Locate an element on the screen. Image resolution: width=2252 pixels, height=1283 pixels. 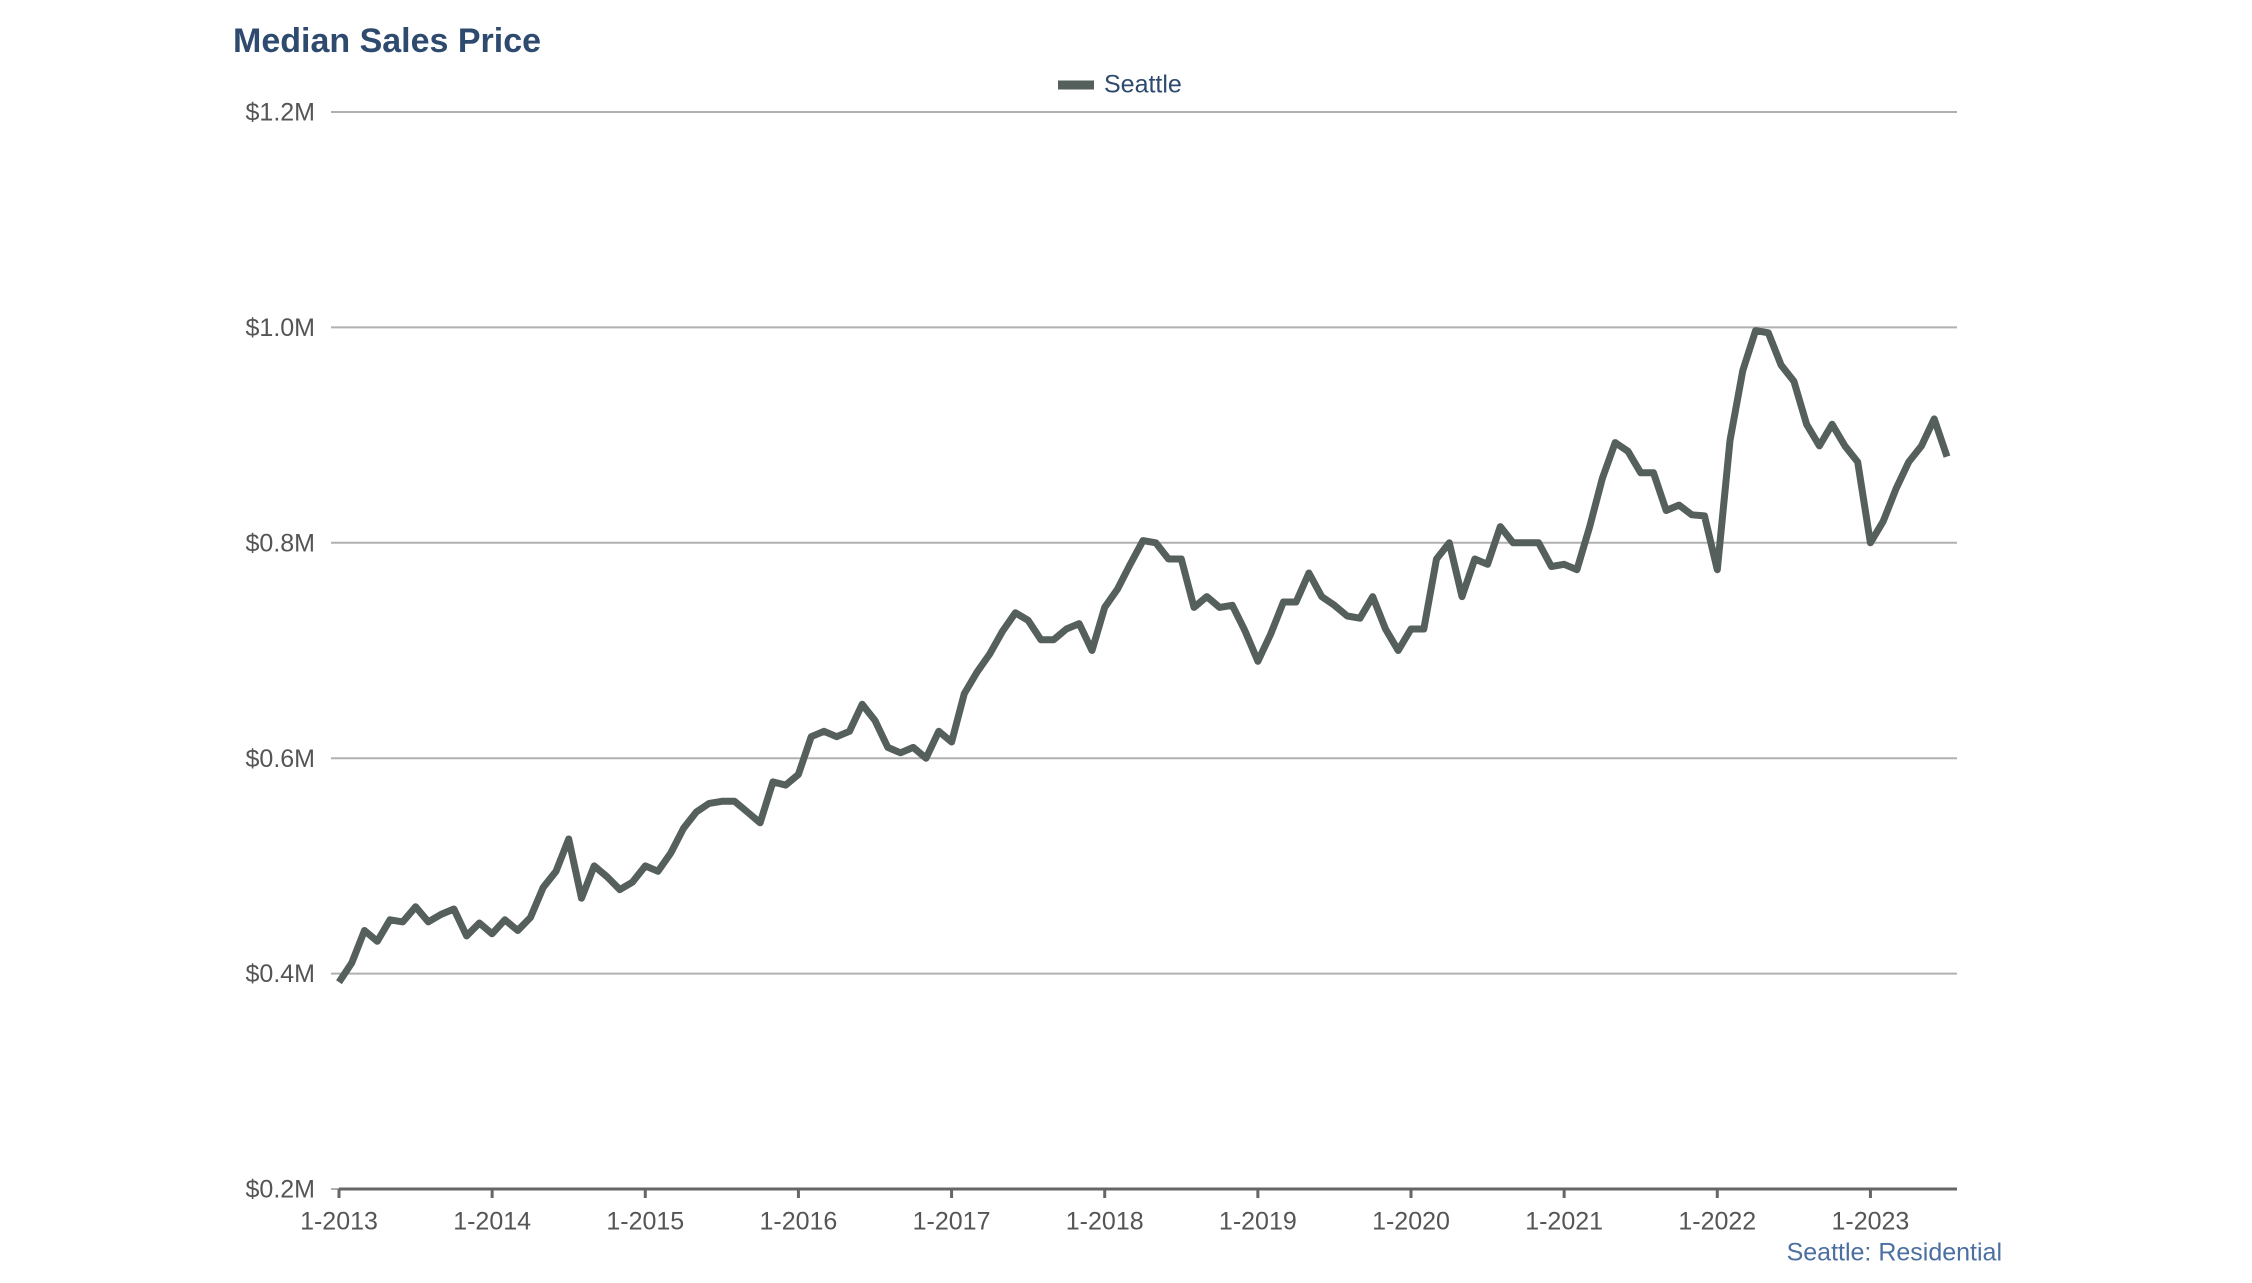
y-tick-label: $0.2M is located at coordinates (280, 1190).